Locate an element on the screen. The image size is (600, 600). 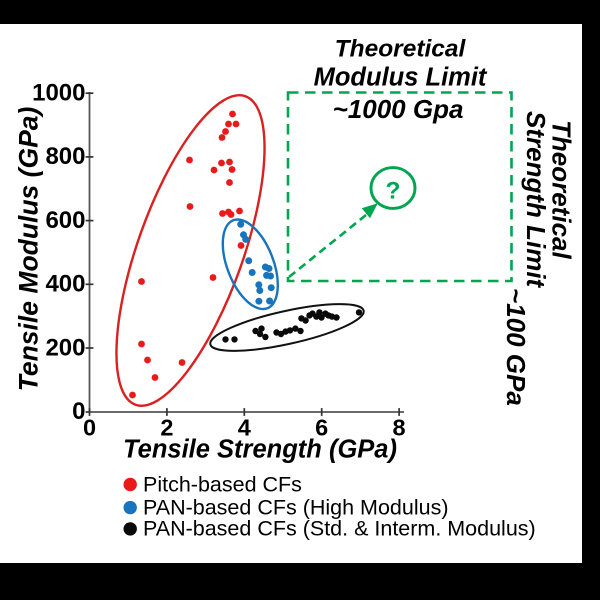
svg-text:PAN-based CFs (Std. & Interm.: PAN-based CFs (Std. & Interm. Modulus) is located at coordinates (339, 529).